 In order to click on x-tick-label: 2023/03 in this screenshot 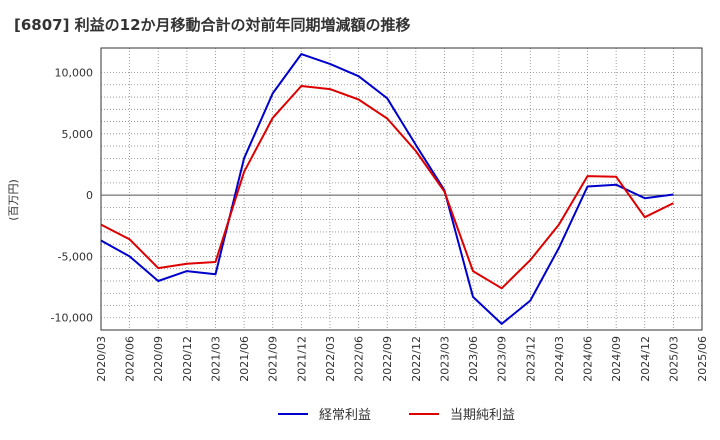, I will do `click(444, 359)`.